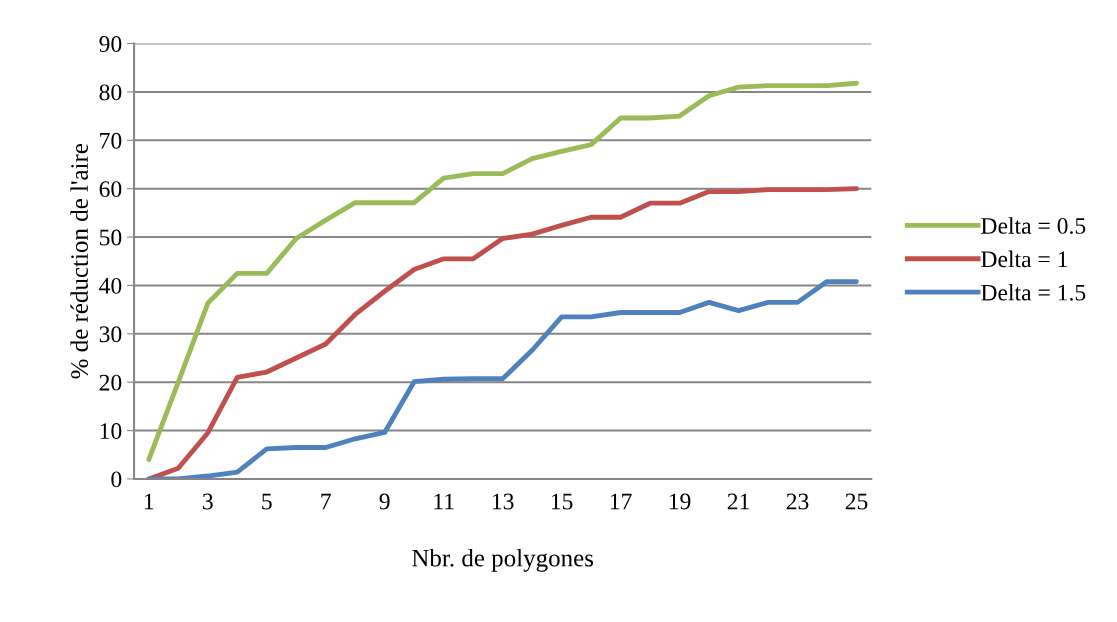  What do you see at coordinates (111, 237) in the screenshot?
I see `y-tick-label: 50` at bounding box center [111, 237].